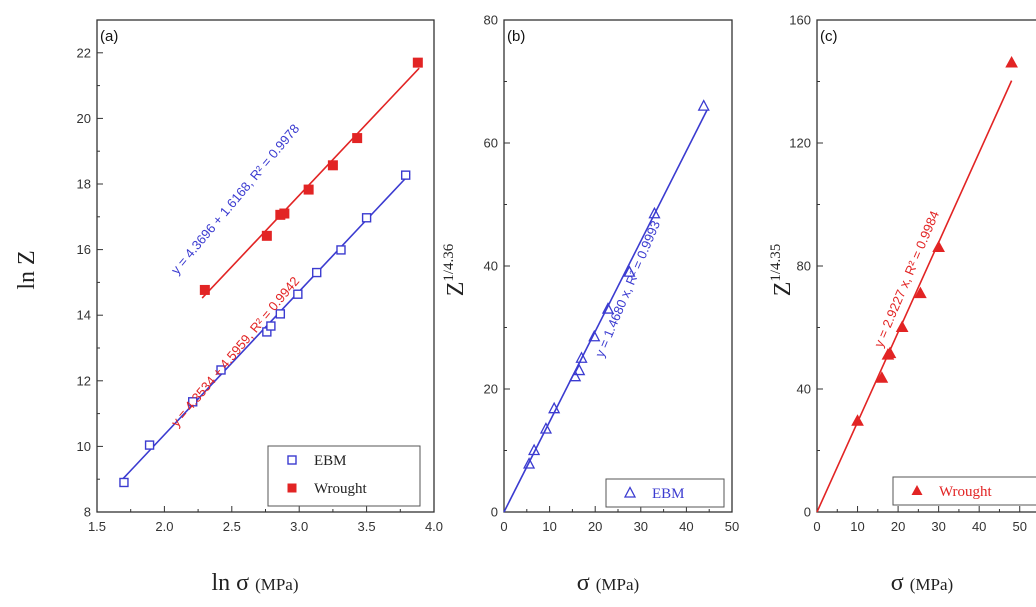  Describe the element at coordinates (367, 526) in the screenshot. I see `x-tick-label: 3.5` at that location.